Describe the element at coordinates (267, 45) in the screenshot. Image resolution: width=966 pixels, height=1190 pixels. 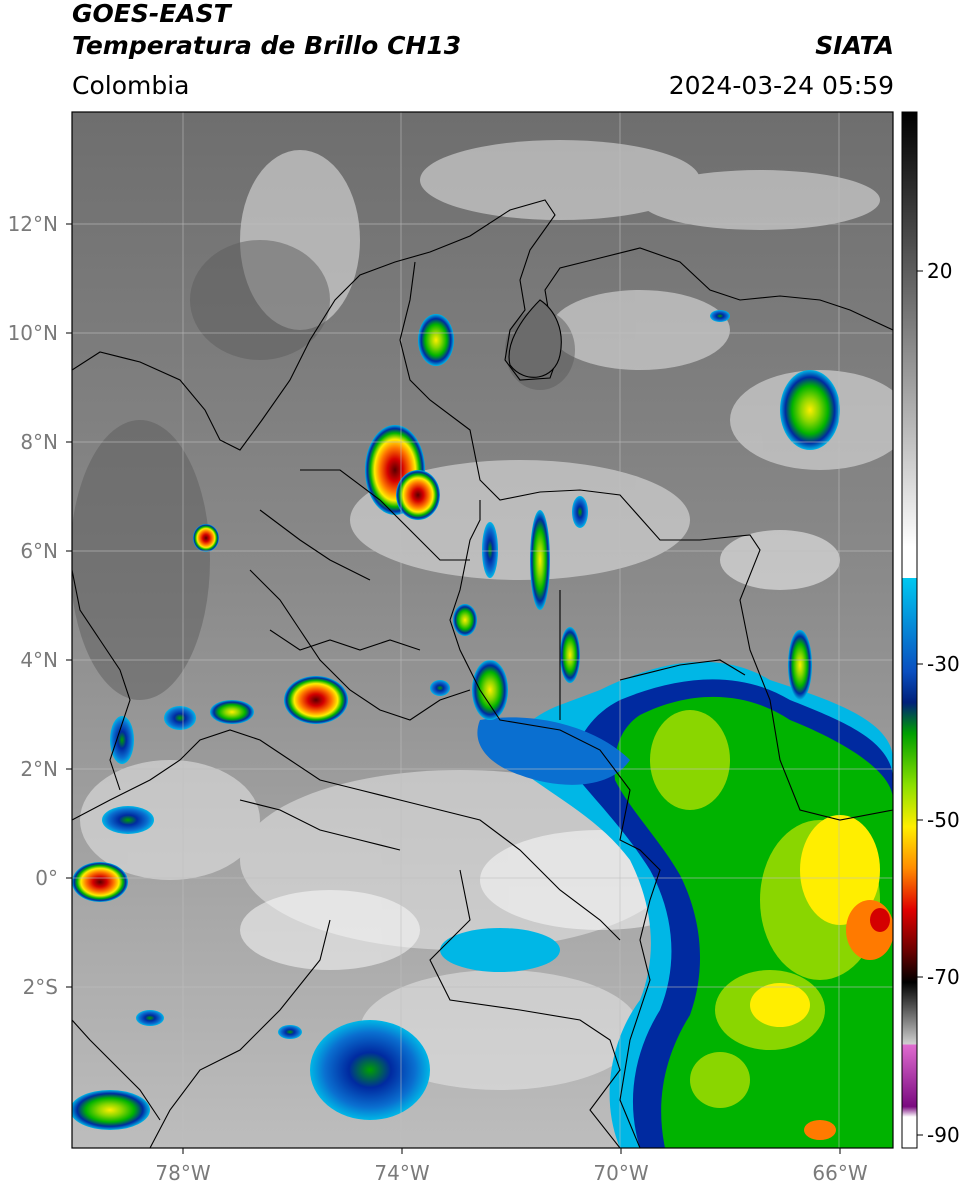
I see `product-title: Temperatura de Brillo CH13` at that location.